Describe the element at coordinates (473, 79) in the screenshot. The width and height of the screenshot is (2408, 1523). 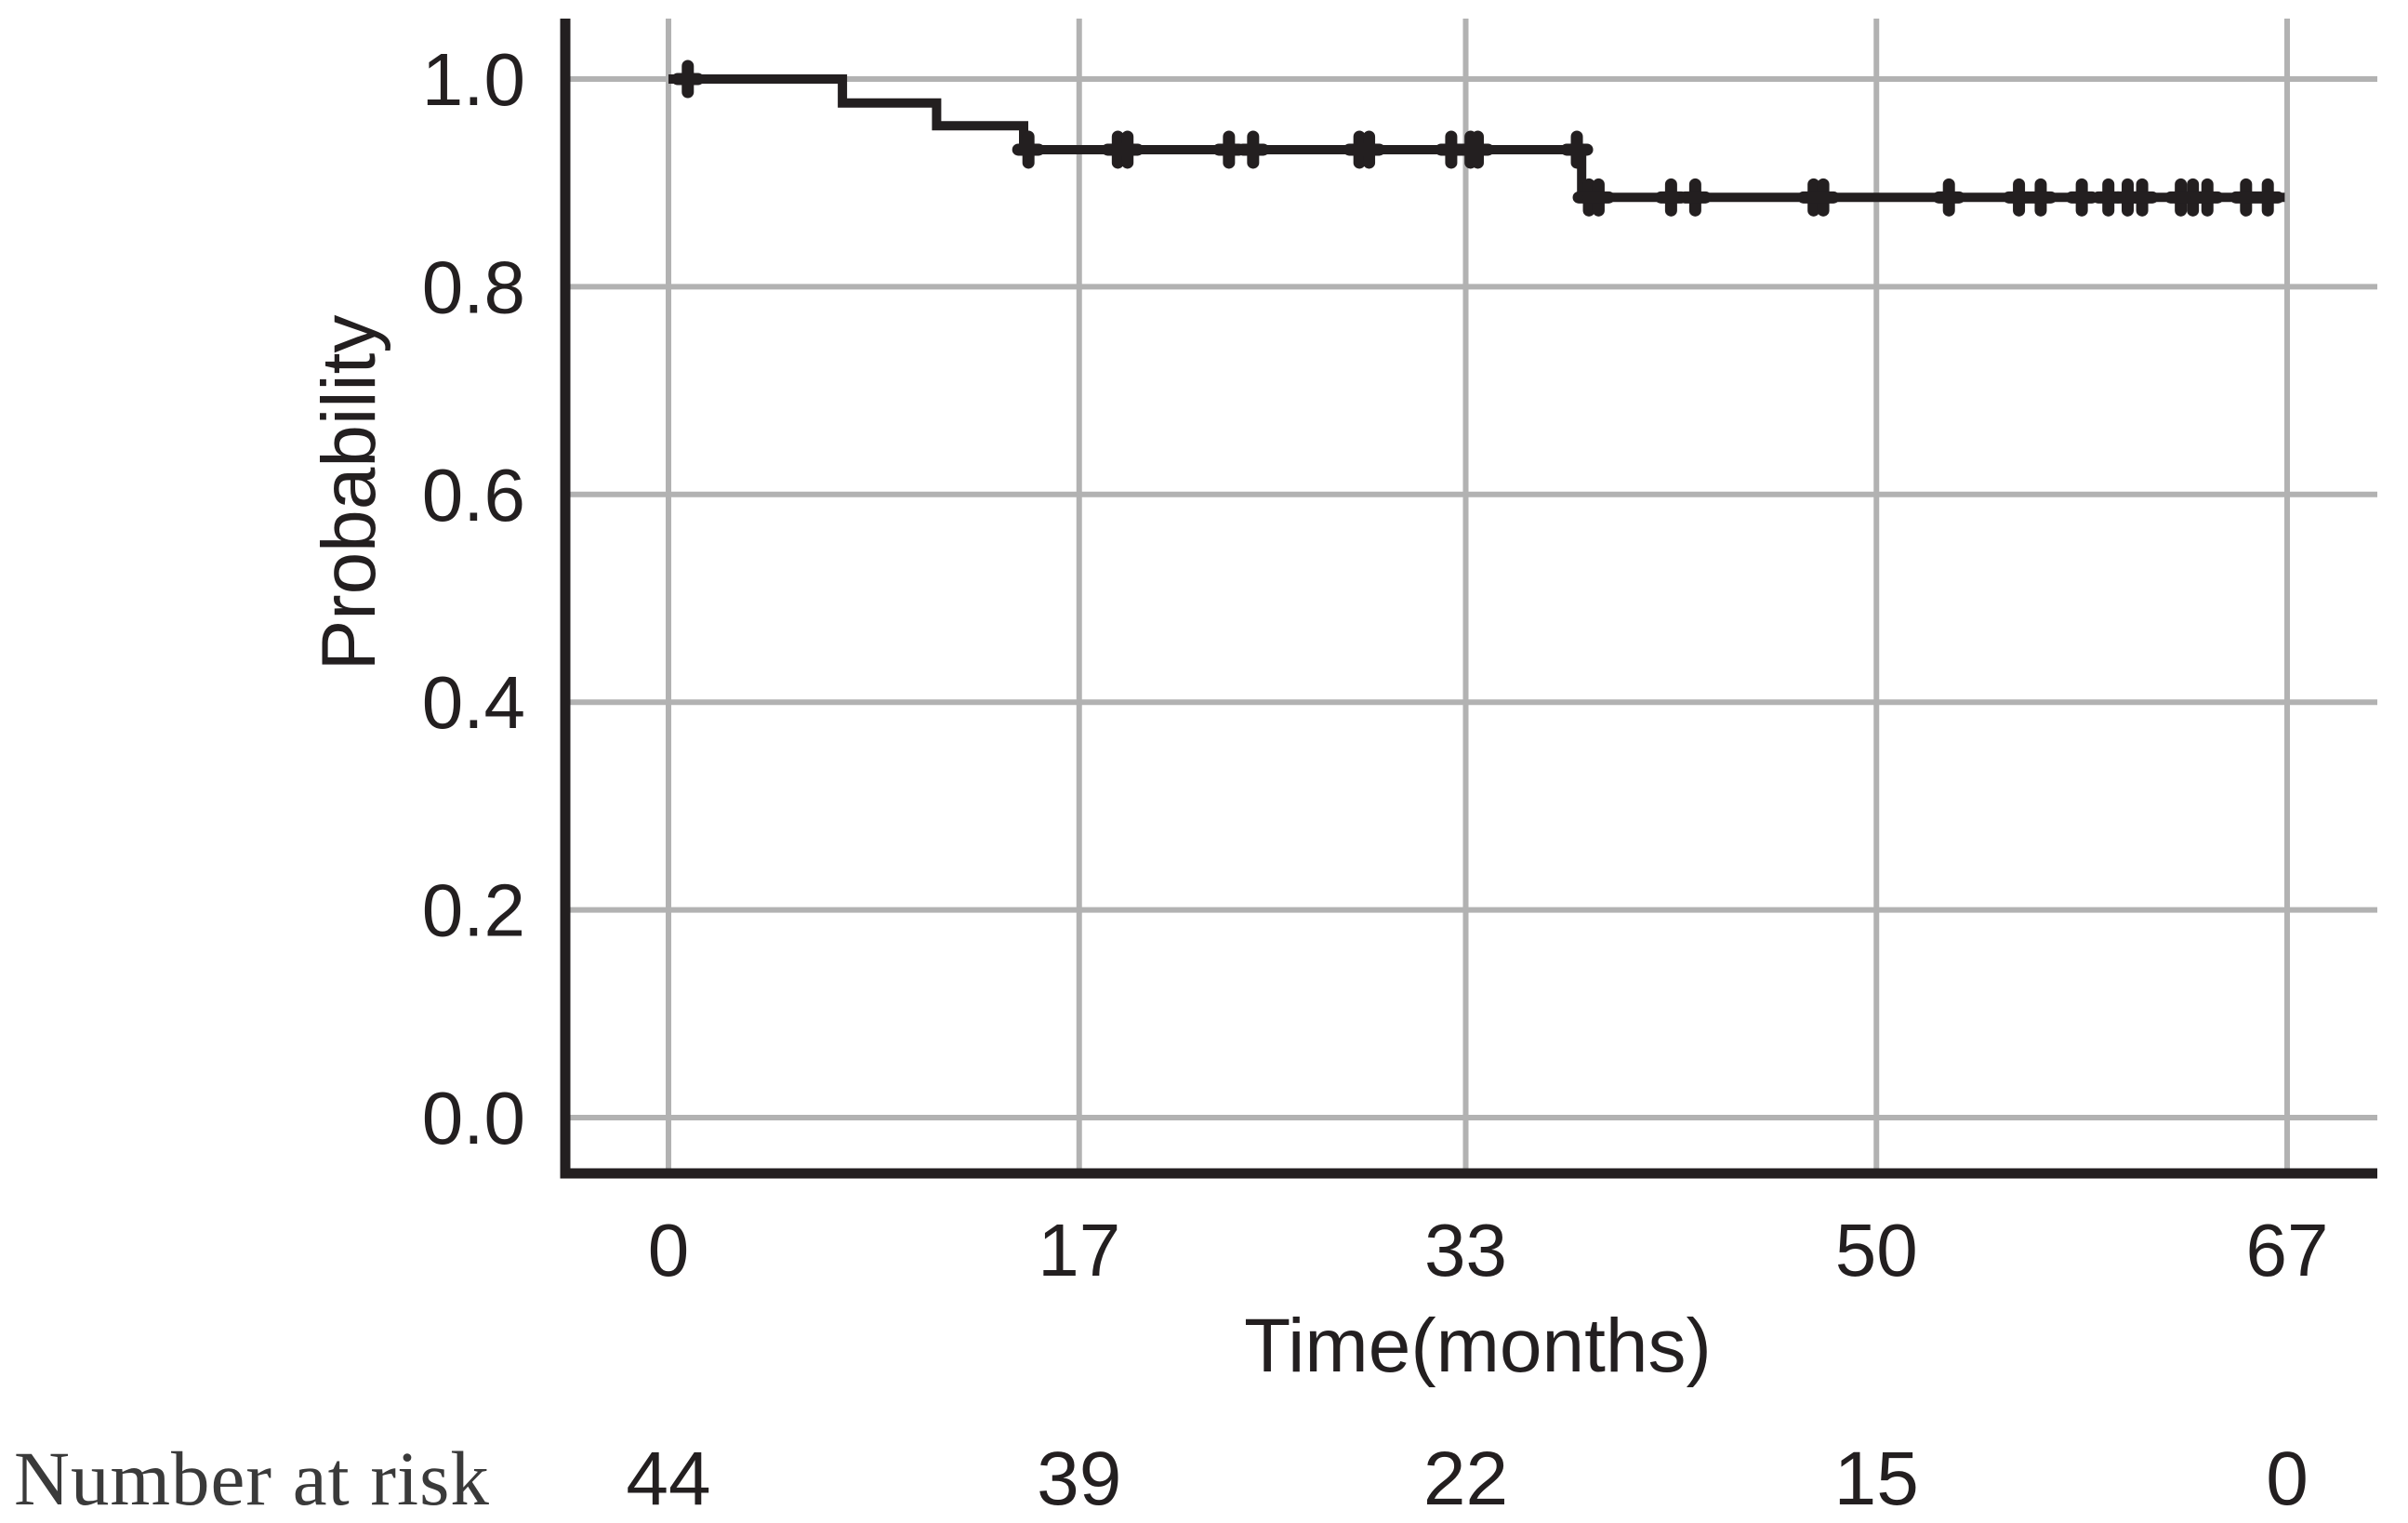
I see `y-tick-label: 1.0` at that location.